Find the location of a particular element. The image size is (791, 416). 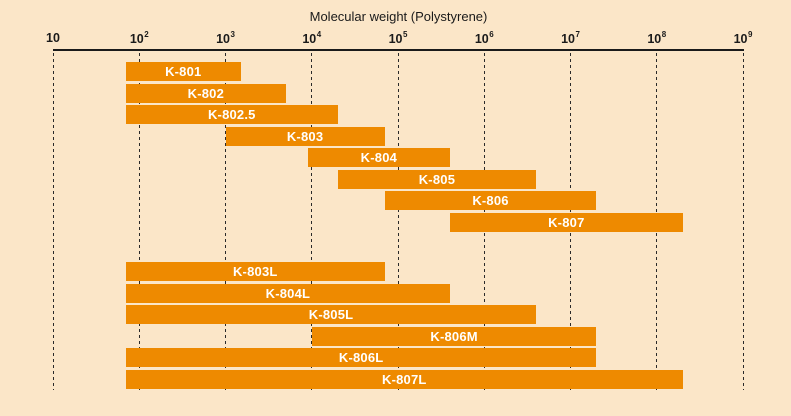

bar-label-k-804l: K-804L is located at coordinates (288, 293).